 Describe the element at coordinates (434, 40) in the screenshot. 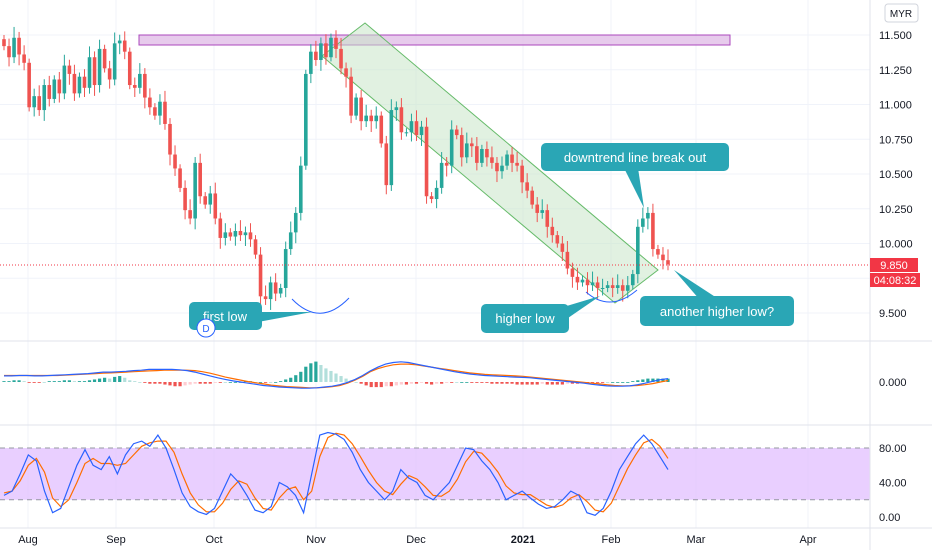

I see `resistance-zone` at that location.